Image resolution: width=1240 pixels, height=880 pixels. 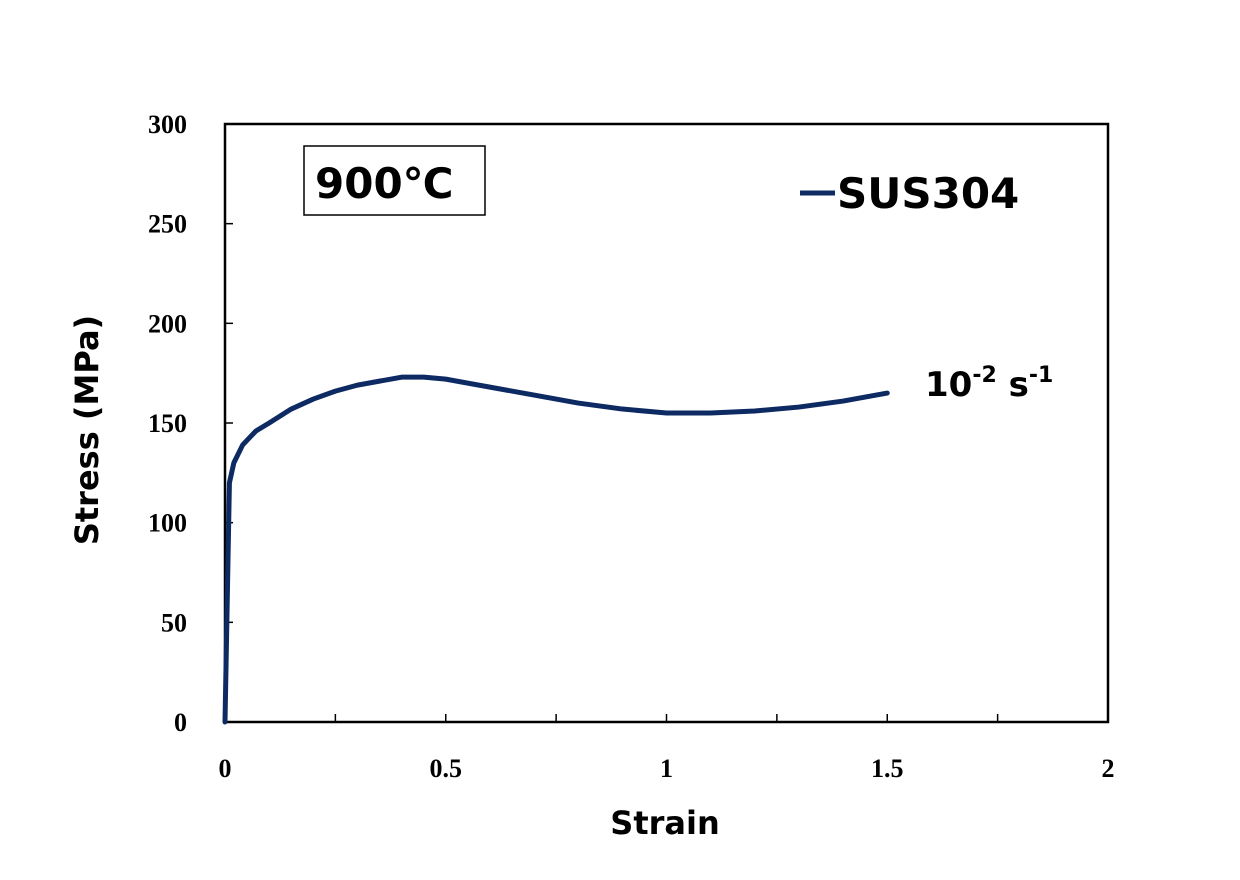 I want to click on legend-label: SUS304, so click(x=928, y=193).